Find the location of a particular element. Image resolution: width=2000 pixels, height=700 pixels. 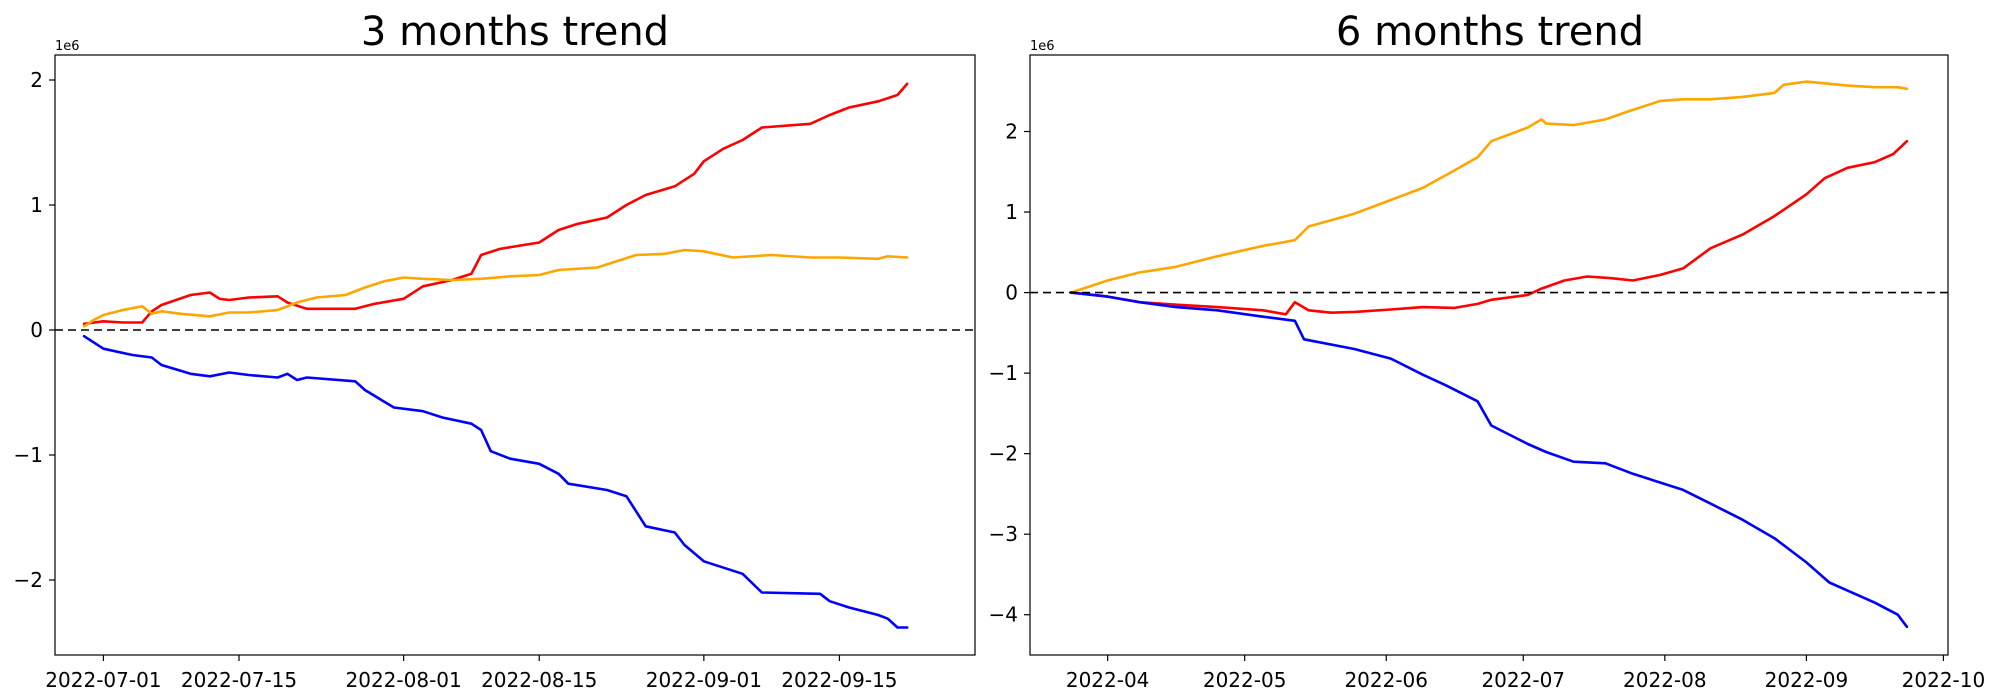

x-tick-label: 2022-05 is located at coordinates (1245, 680).